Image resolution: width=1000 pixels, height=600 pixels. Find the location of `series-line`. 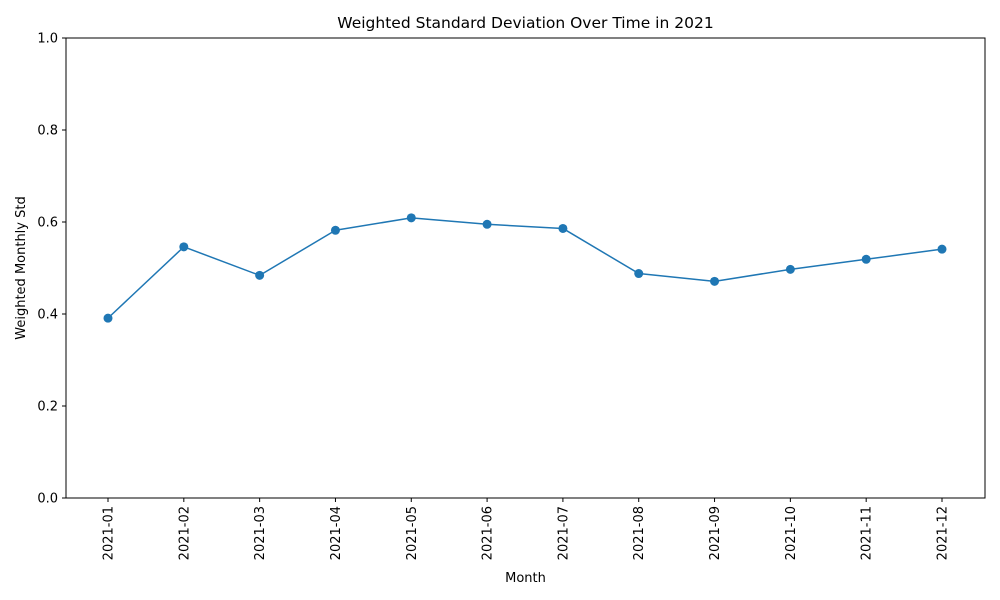

series-line is located at coordinates (525, 268).